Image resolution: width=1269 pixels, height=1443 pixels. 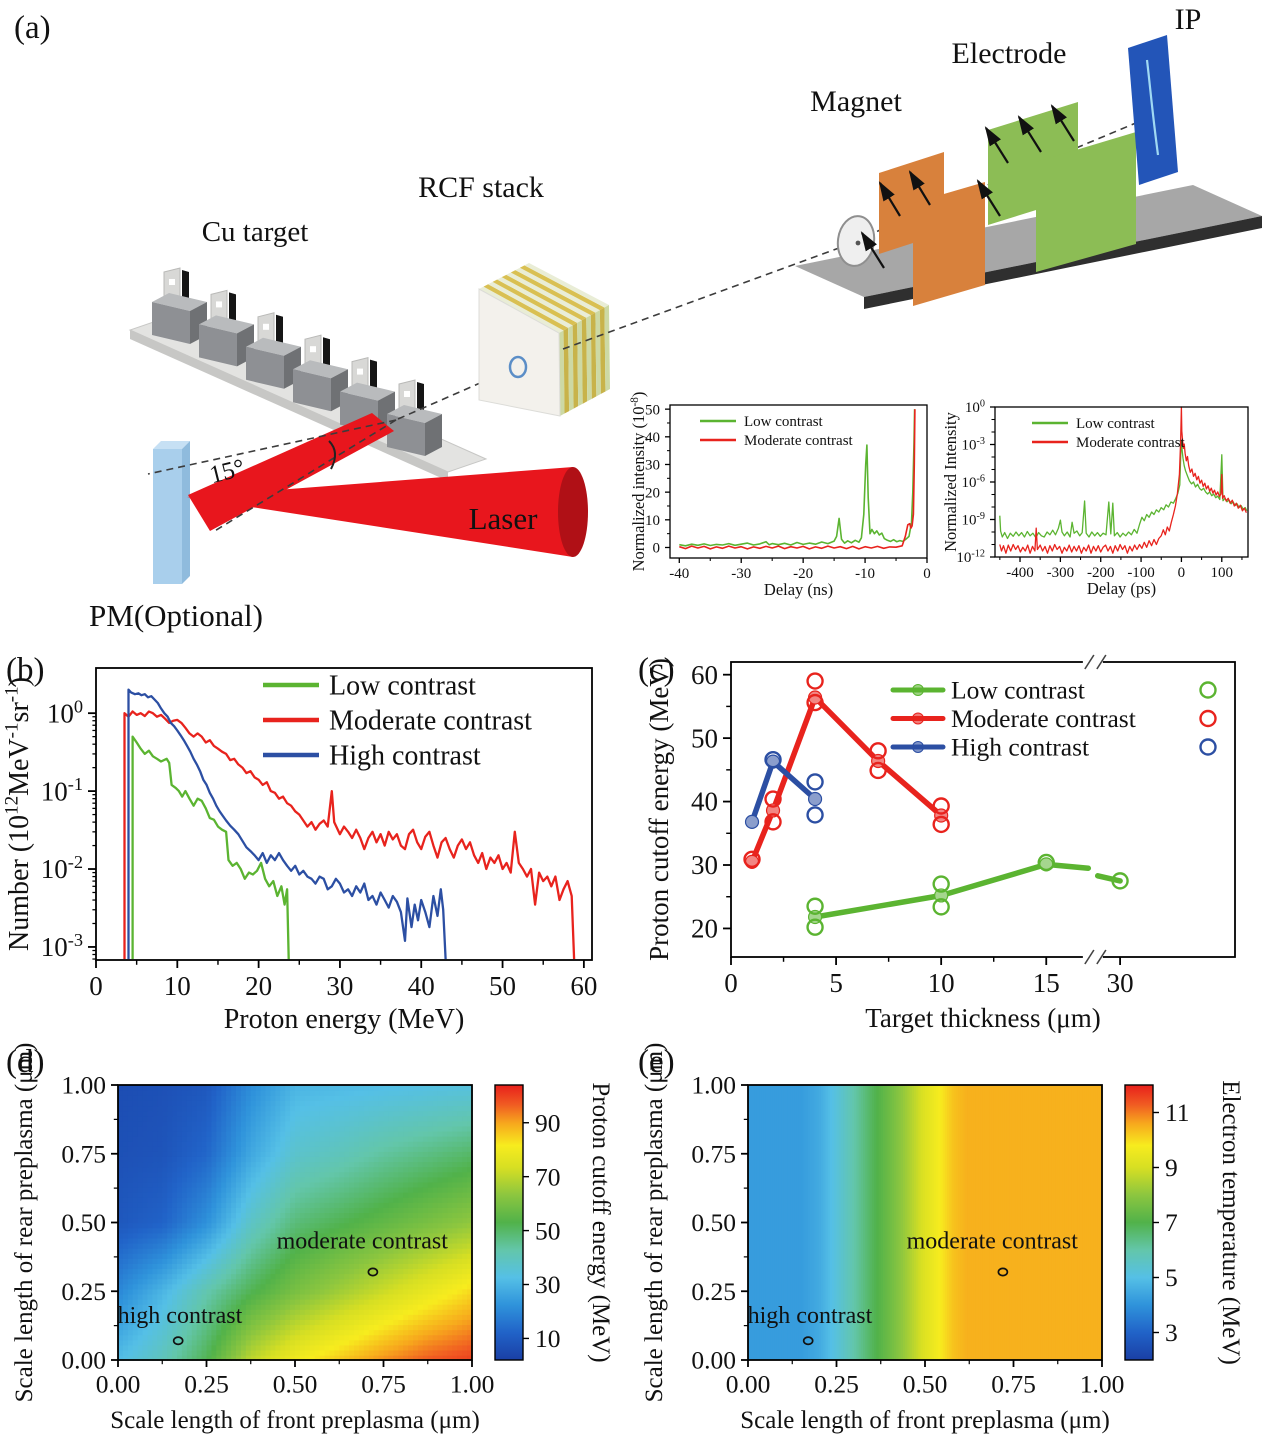 What do you see at coordinates (1120, 881) in the screenshot?
I see `open-marker` at bounding box center [1120, 881].